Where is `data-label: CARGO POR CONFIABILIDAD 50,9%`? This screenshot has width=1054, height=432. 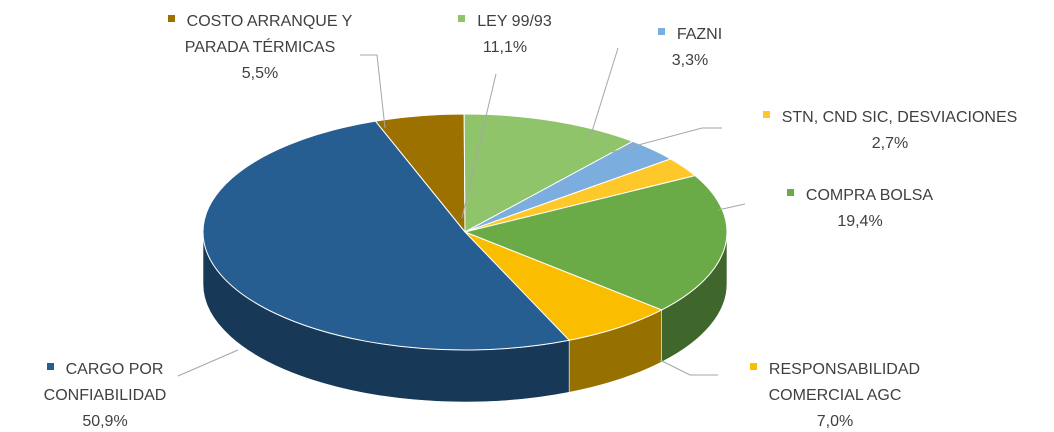 data-label: CARGO POR CONFIABILIDAD 50,9% is located at coordinates (105, 394).